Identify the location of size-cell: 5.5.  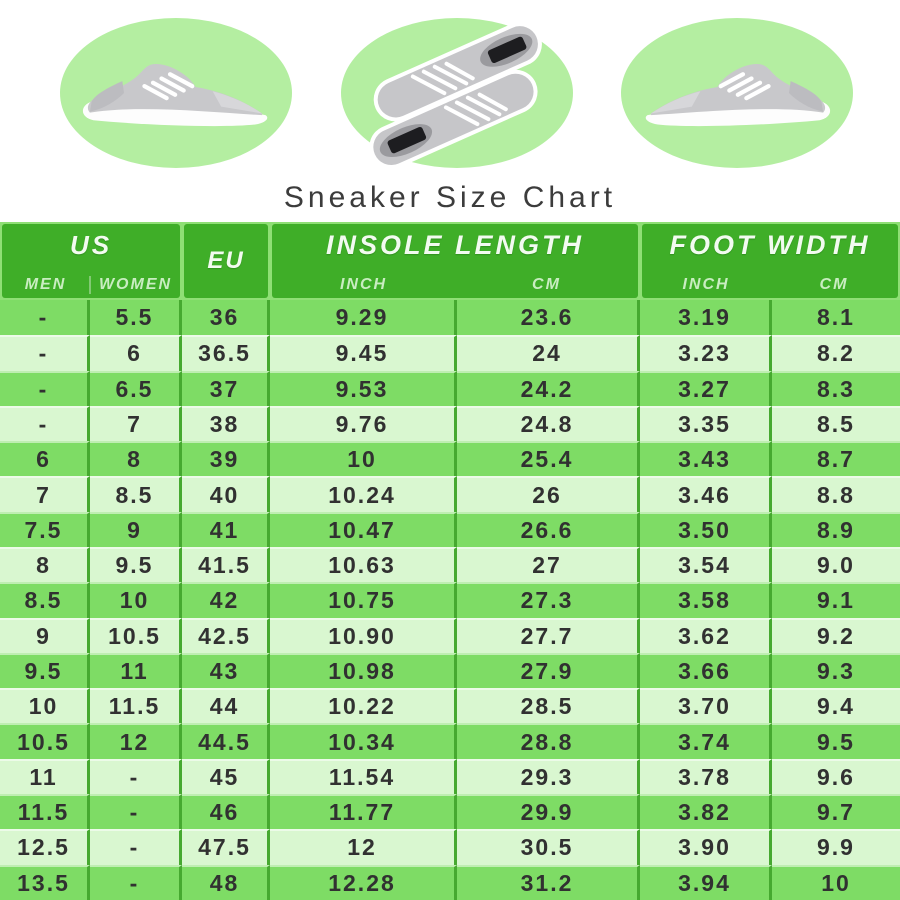
(136, 318).